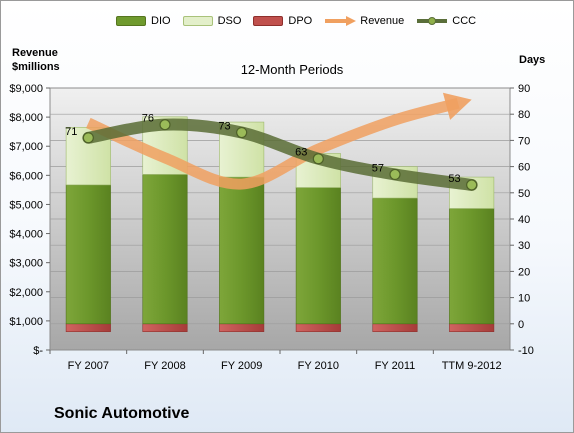 This screenshot has width=574, height=433. What do you see at coordinates (161, 21) in the screenshot?
I see `legend-label-dio: DIO` at bounding box center [161, 21].